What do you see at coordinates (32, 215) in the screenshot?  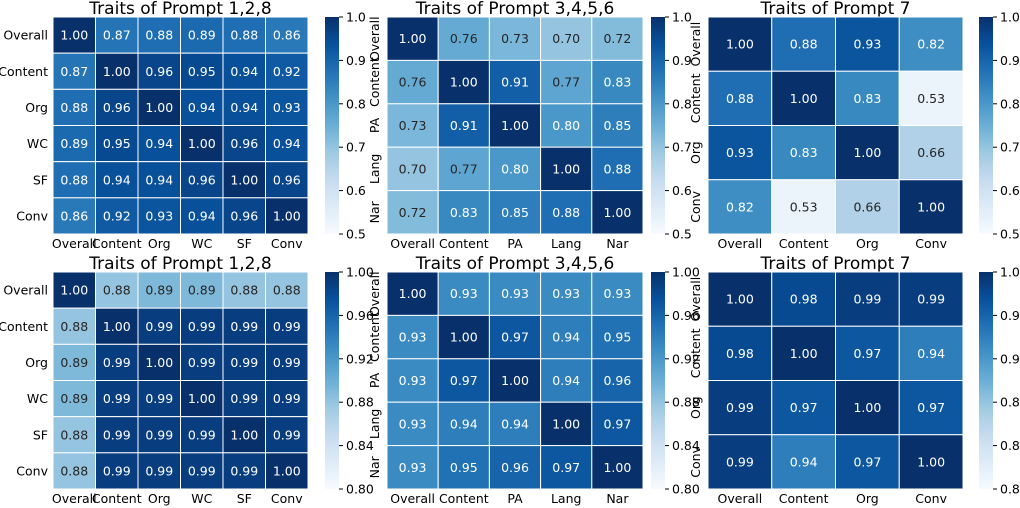 I see `y-tick-label: Conv` at bounding box center [32, 215].